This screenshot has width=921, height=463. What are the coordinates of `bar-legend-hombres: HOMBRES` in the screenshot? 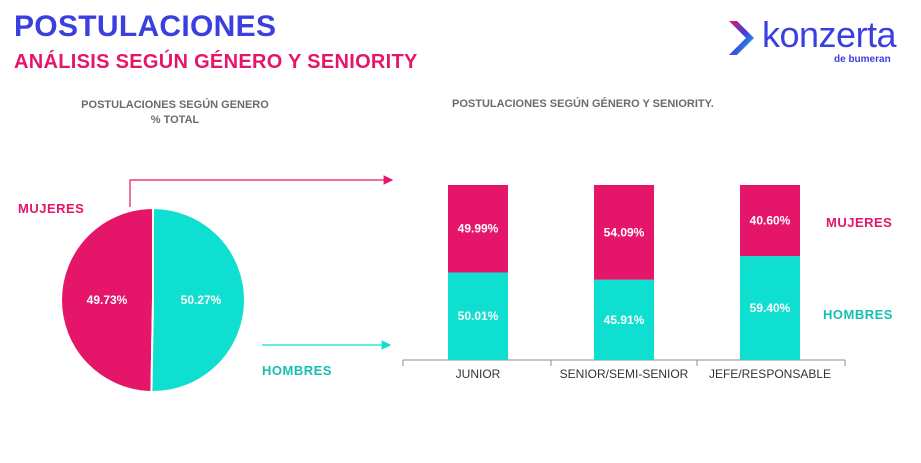 It's located at (858, 314).